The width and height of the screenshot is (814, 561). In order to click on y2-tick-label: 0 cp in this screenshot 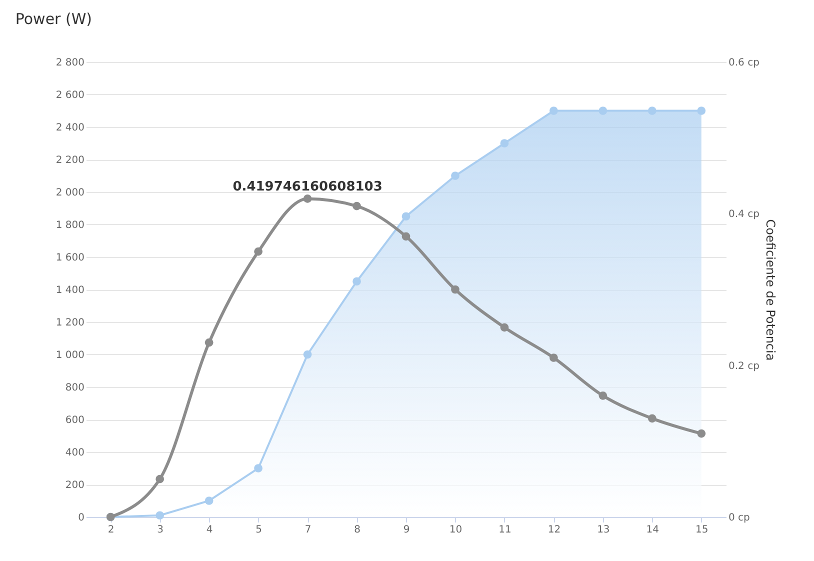, I will do `click(739, 518)`.